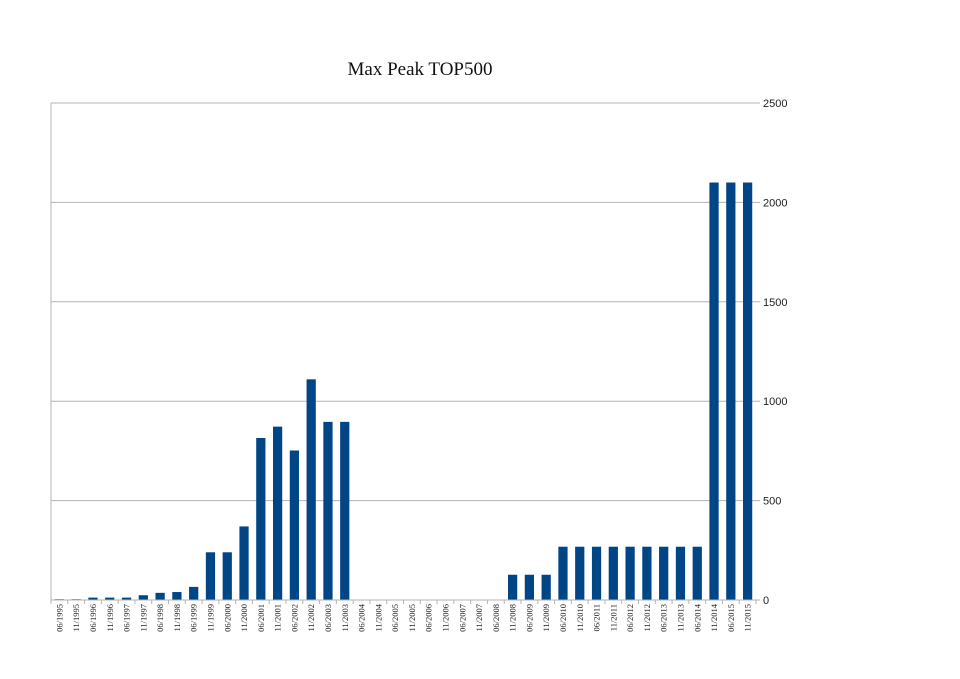 The image size is (960, 679). Describe the element at coordinates (462, 618) in the screenshot. I see `x-tick-label: 06/2007` at that location.